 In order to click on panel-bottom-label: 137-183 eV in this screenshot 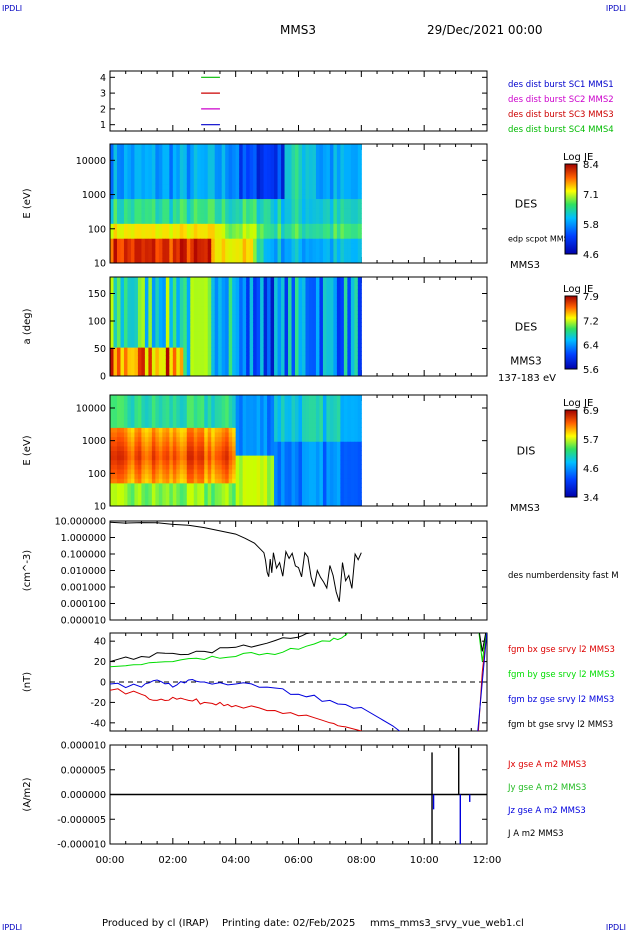, I will do `click(527, 378)`.